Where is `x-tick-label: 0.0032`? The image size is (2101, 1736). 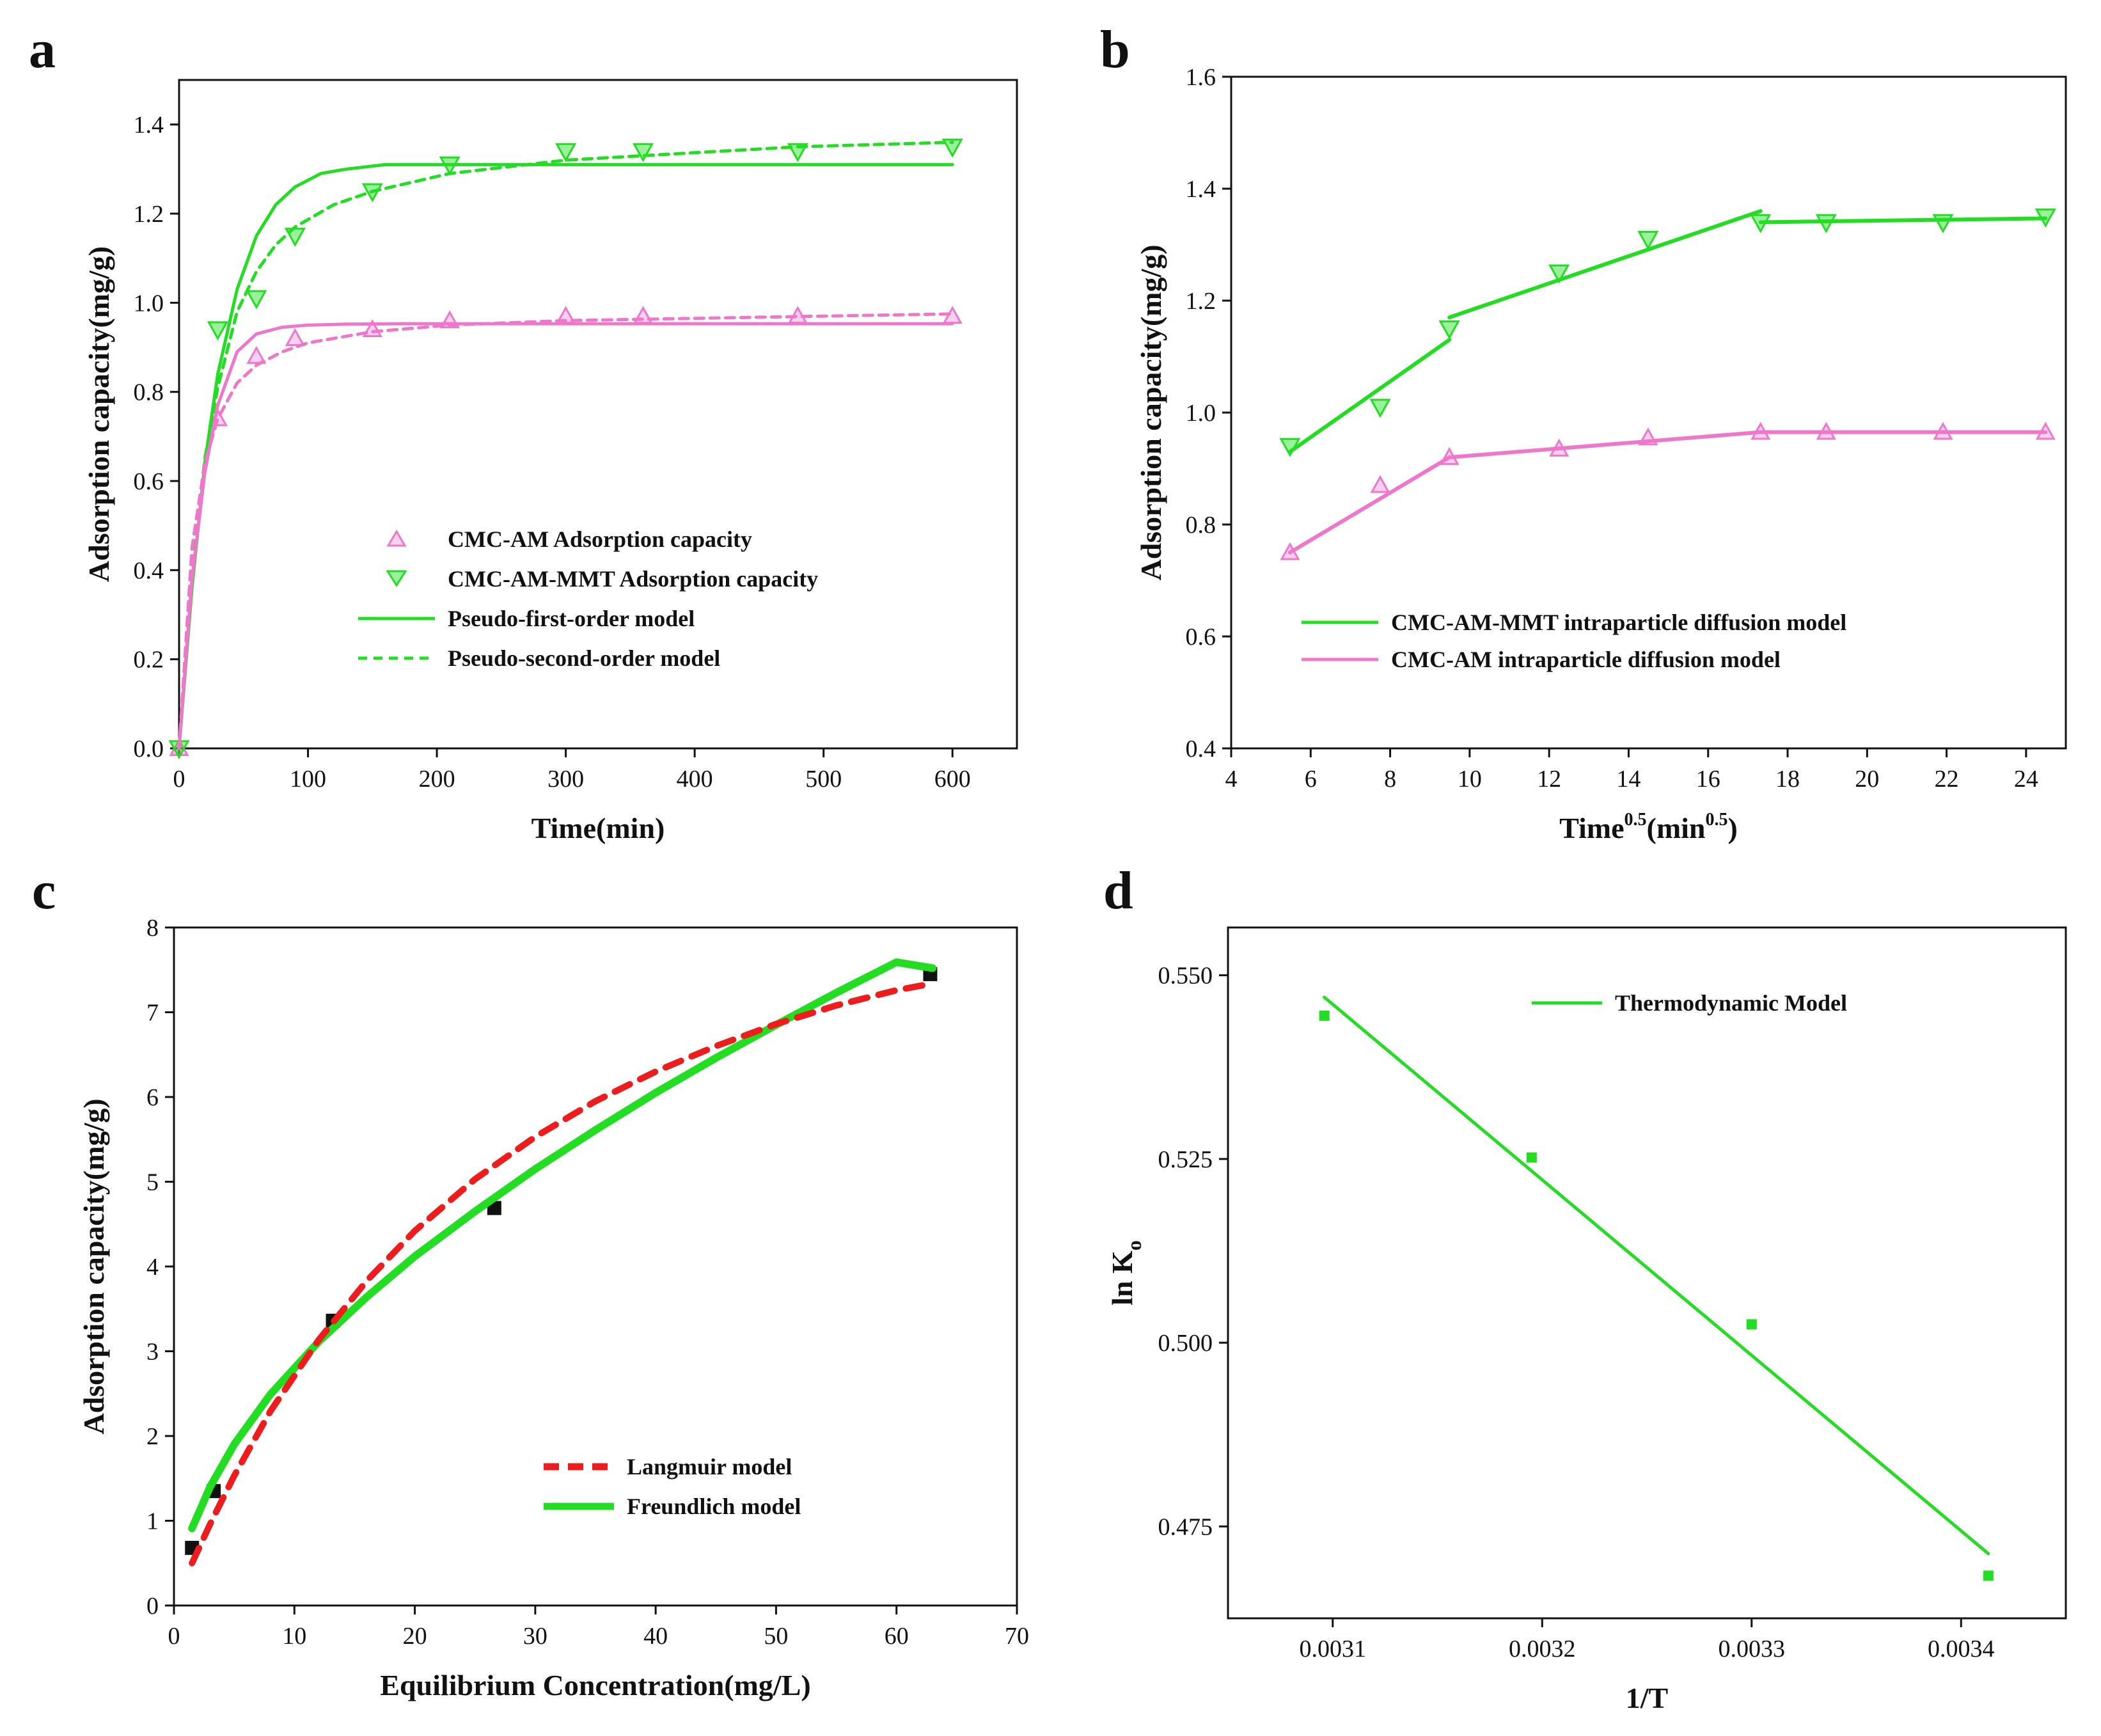
x-tick-label: 0.0032 is located at coordinates (1542, 1649).